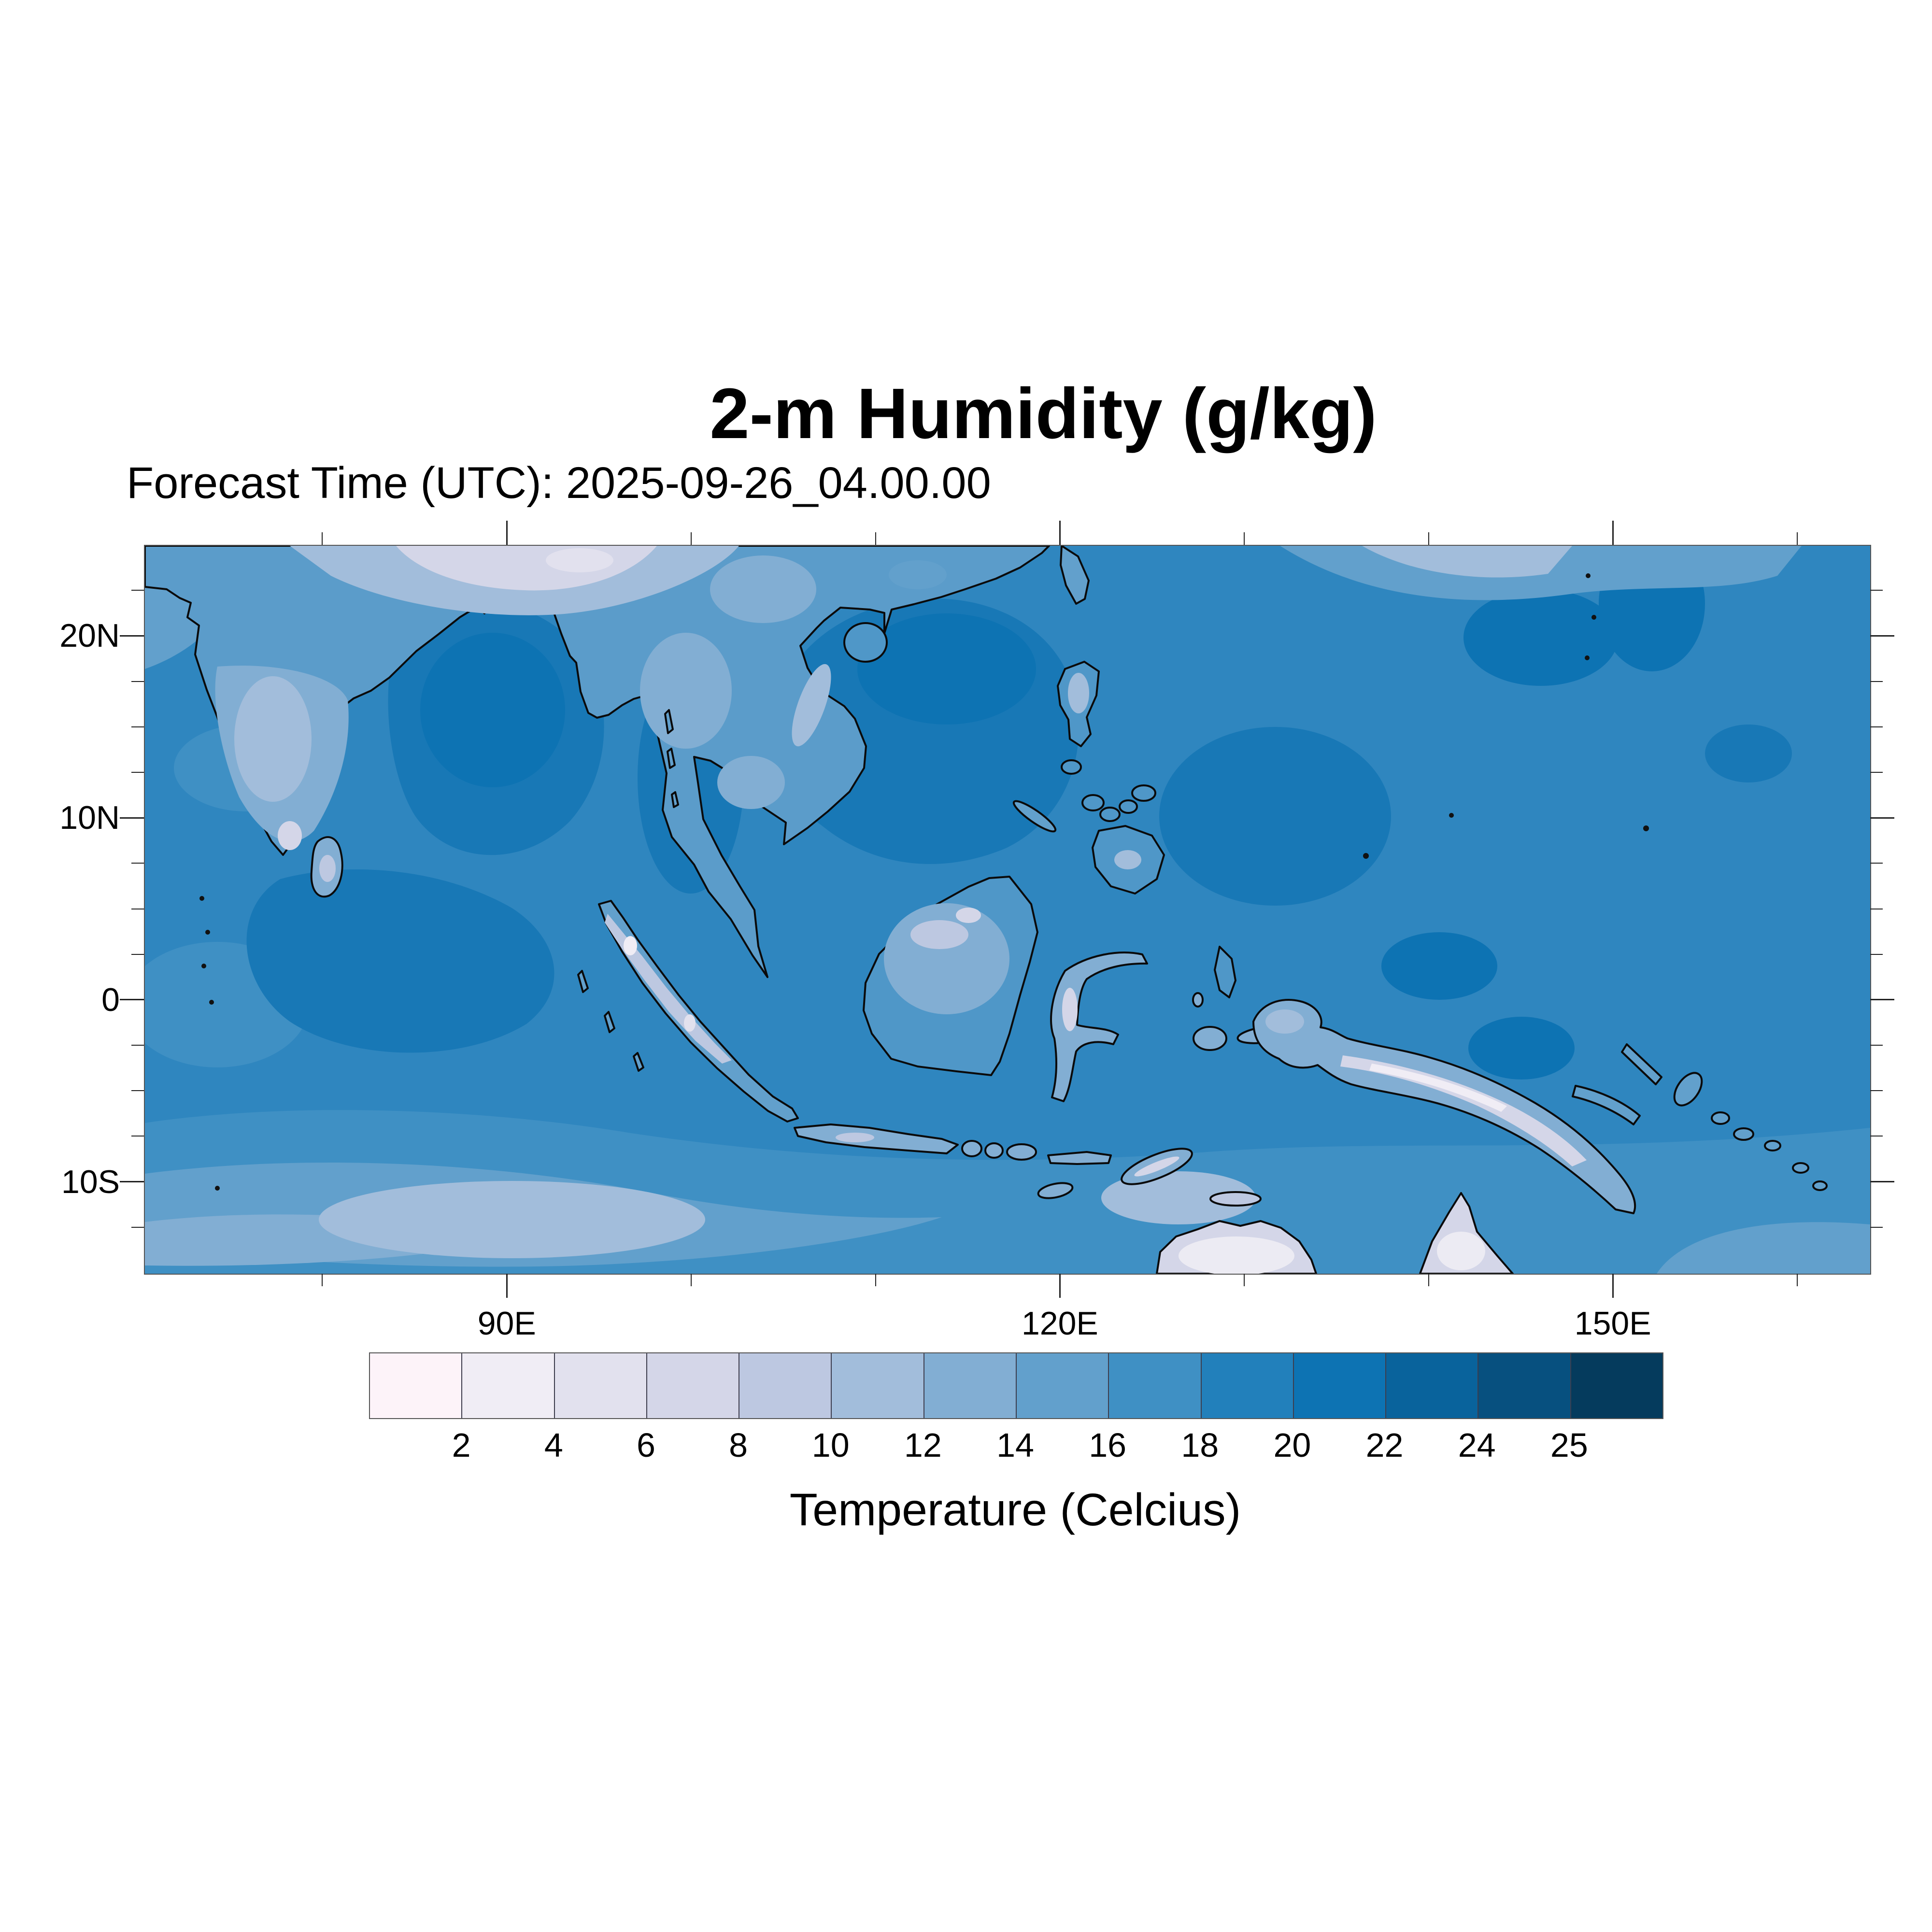  What do you see at coordinates (1078, 693) in the screenshot?
I see `luzon-highland` at bounding box center [1078, 693].